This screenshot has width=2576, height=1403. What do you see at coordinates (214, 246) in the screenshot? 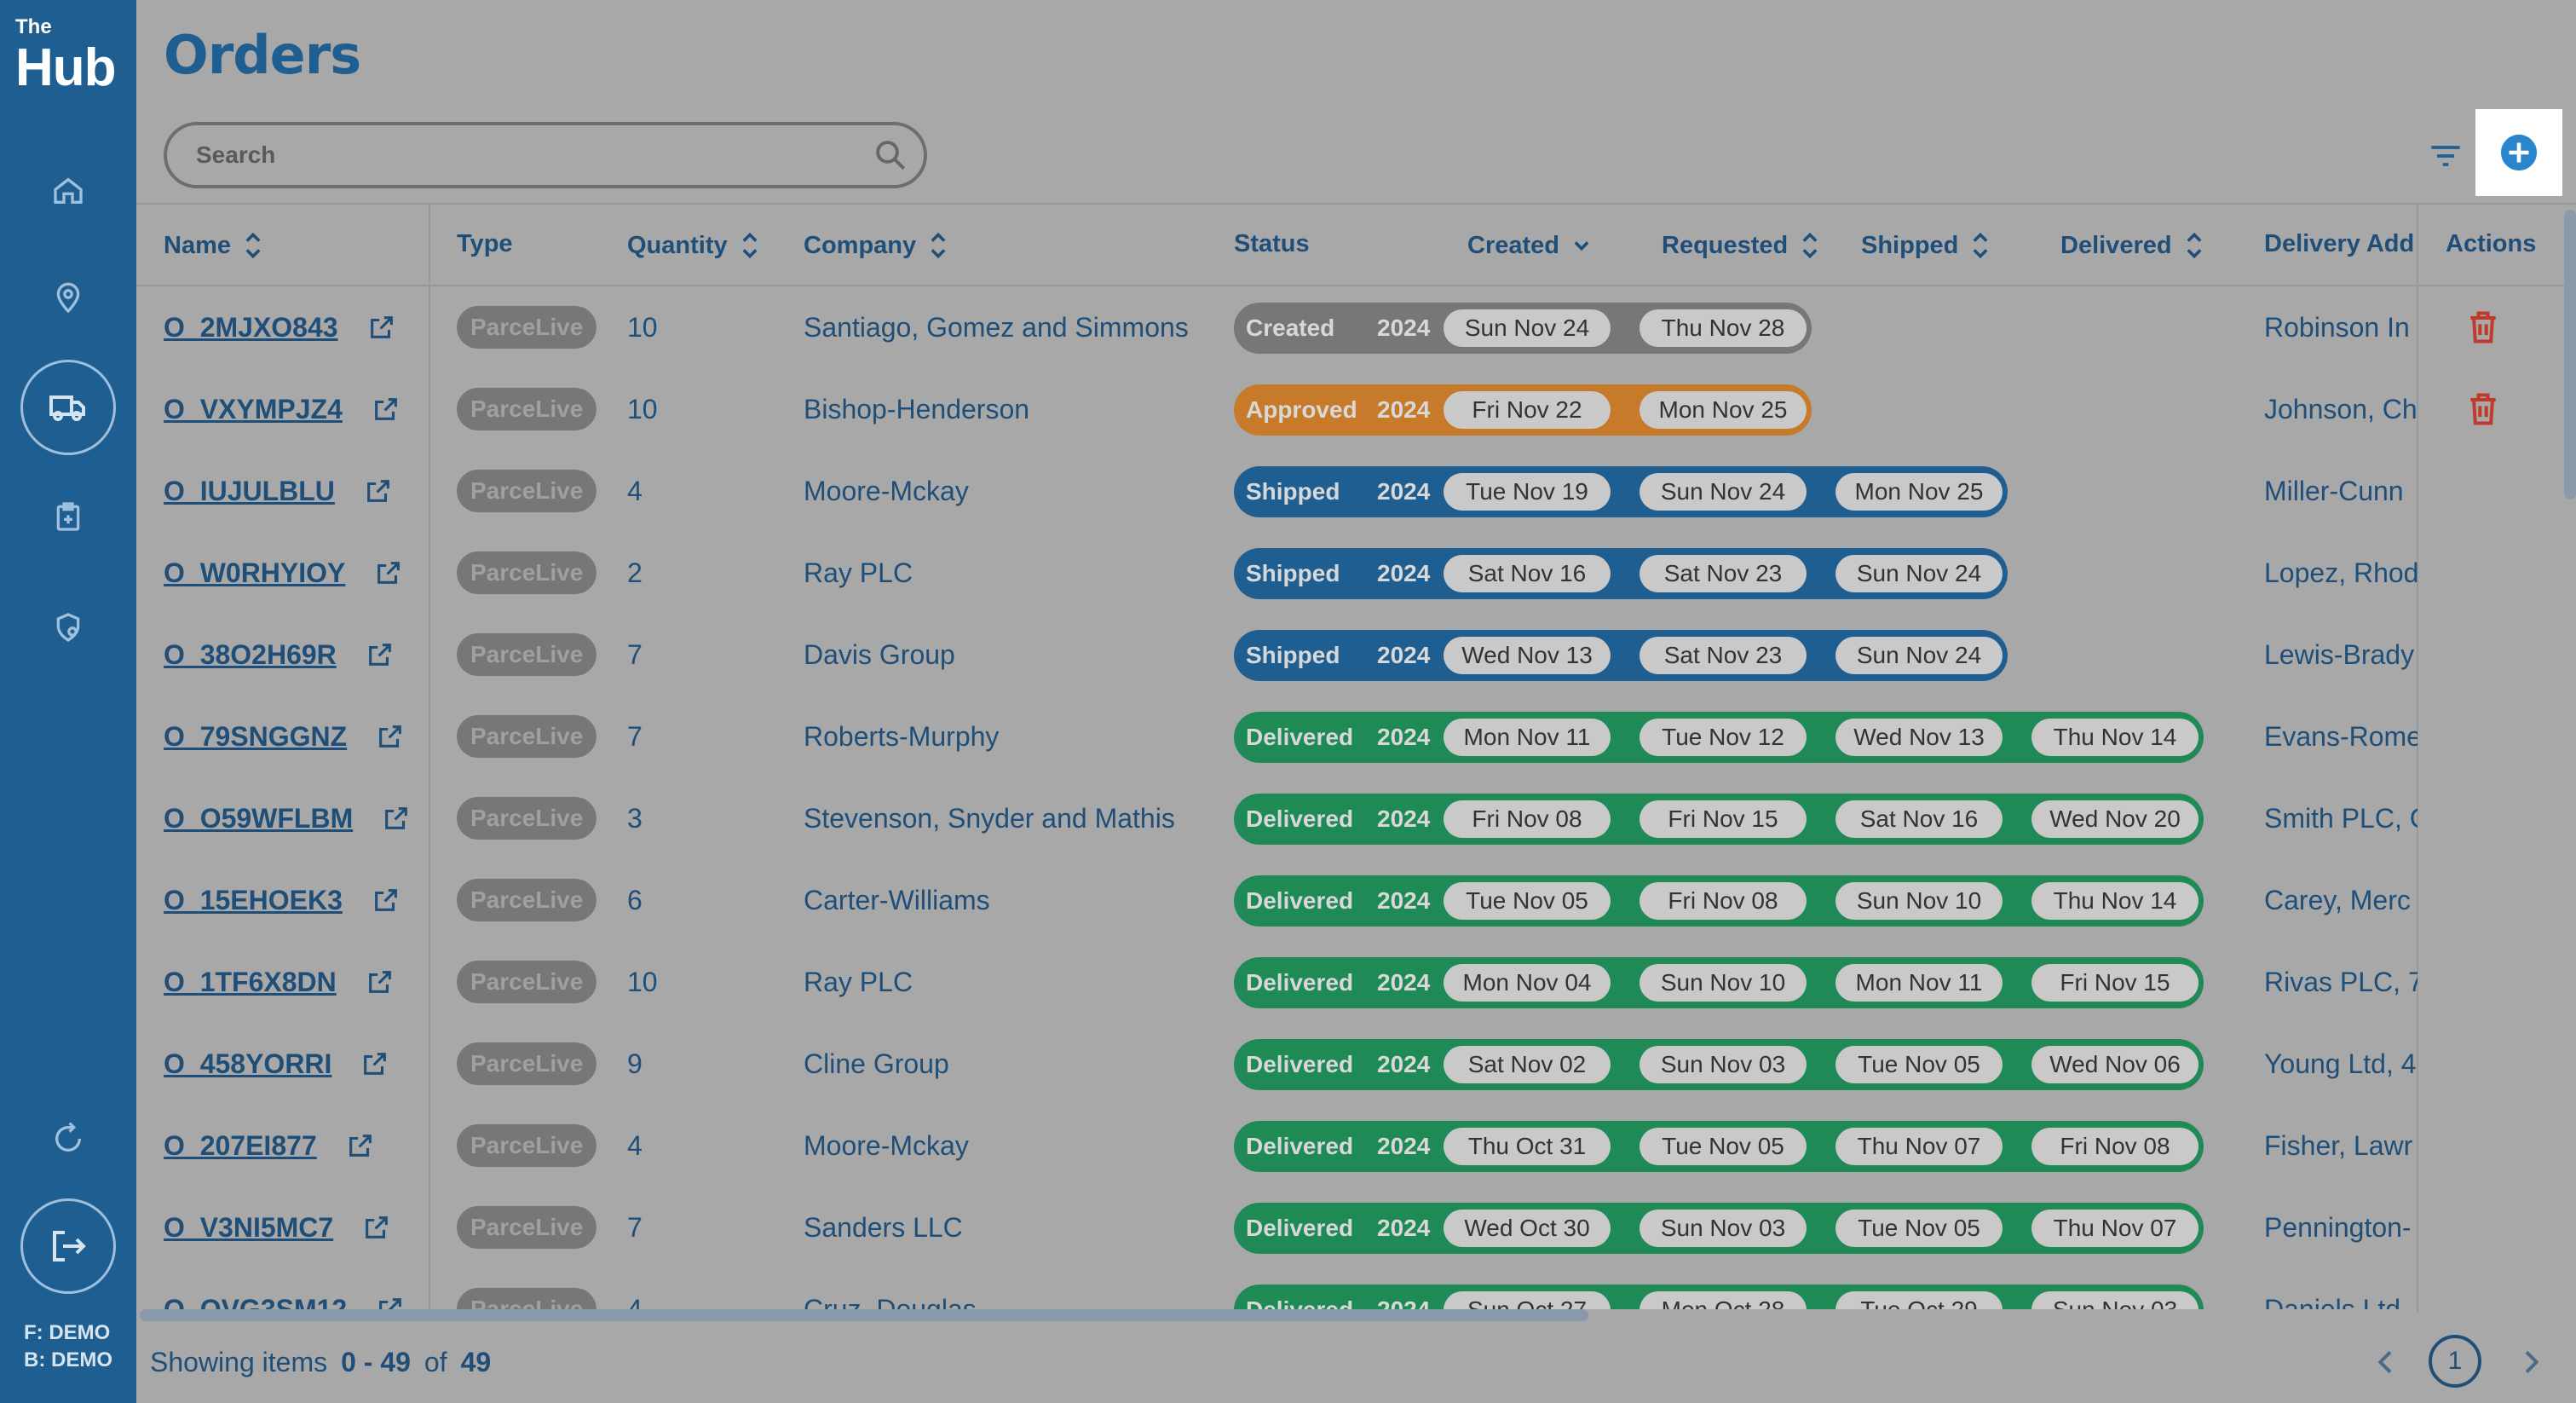
I see `column-header-name: Name` at bounding box center [214, 246].